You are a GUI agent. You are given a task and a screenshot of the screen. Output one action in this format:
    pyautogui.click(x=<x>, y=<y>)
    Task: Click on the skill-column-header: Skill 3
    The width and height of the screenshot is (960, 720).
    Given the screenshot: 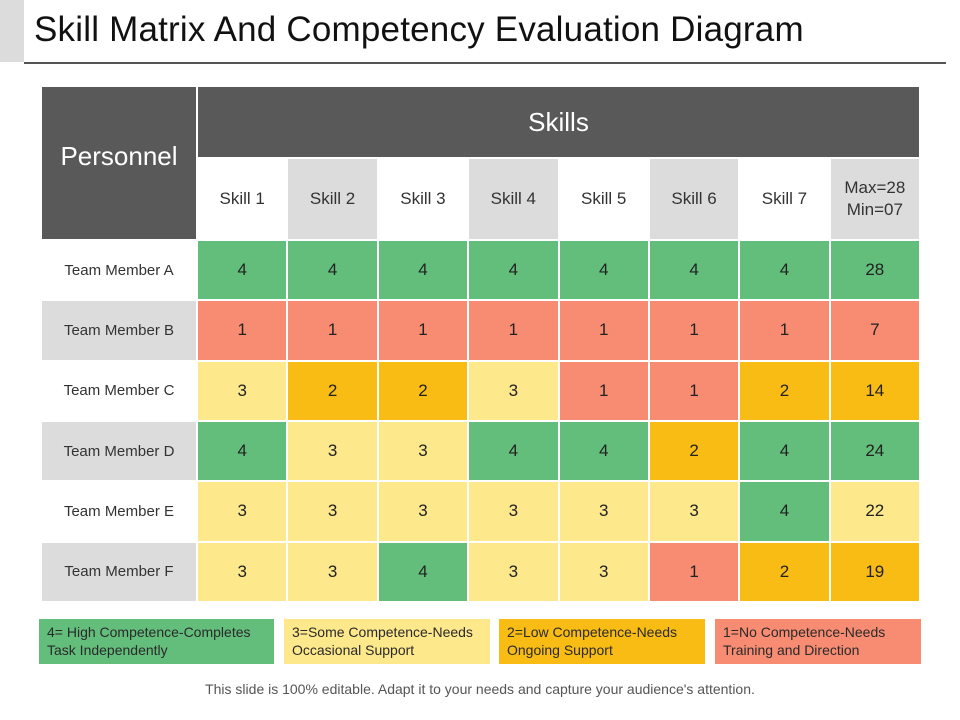 What is the action you would take?
    pyautogui.click(x=423, y=199)
    